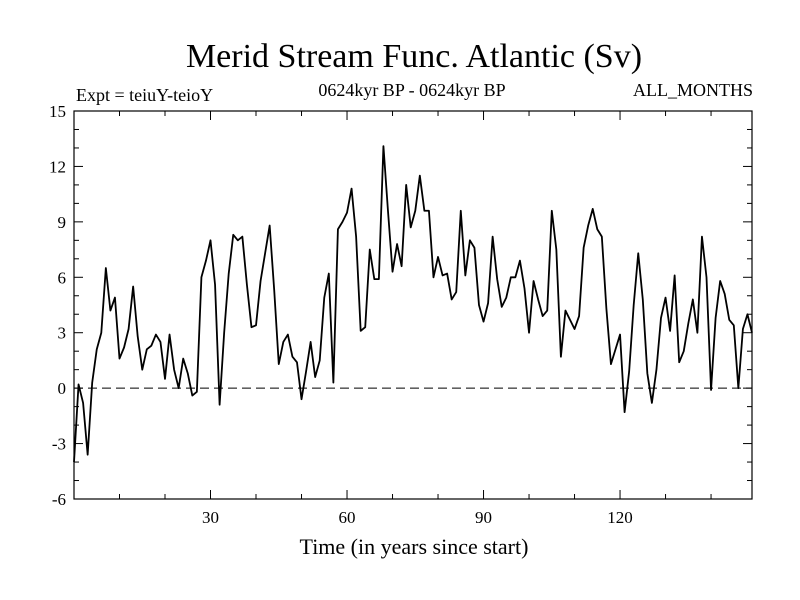 This screenshot has height=600, width=800. Describe the element at coordinates (59, 444) in the screenshot. I see `y-tick-label: -3` at that location.